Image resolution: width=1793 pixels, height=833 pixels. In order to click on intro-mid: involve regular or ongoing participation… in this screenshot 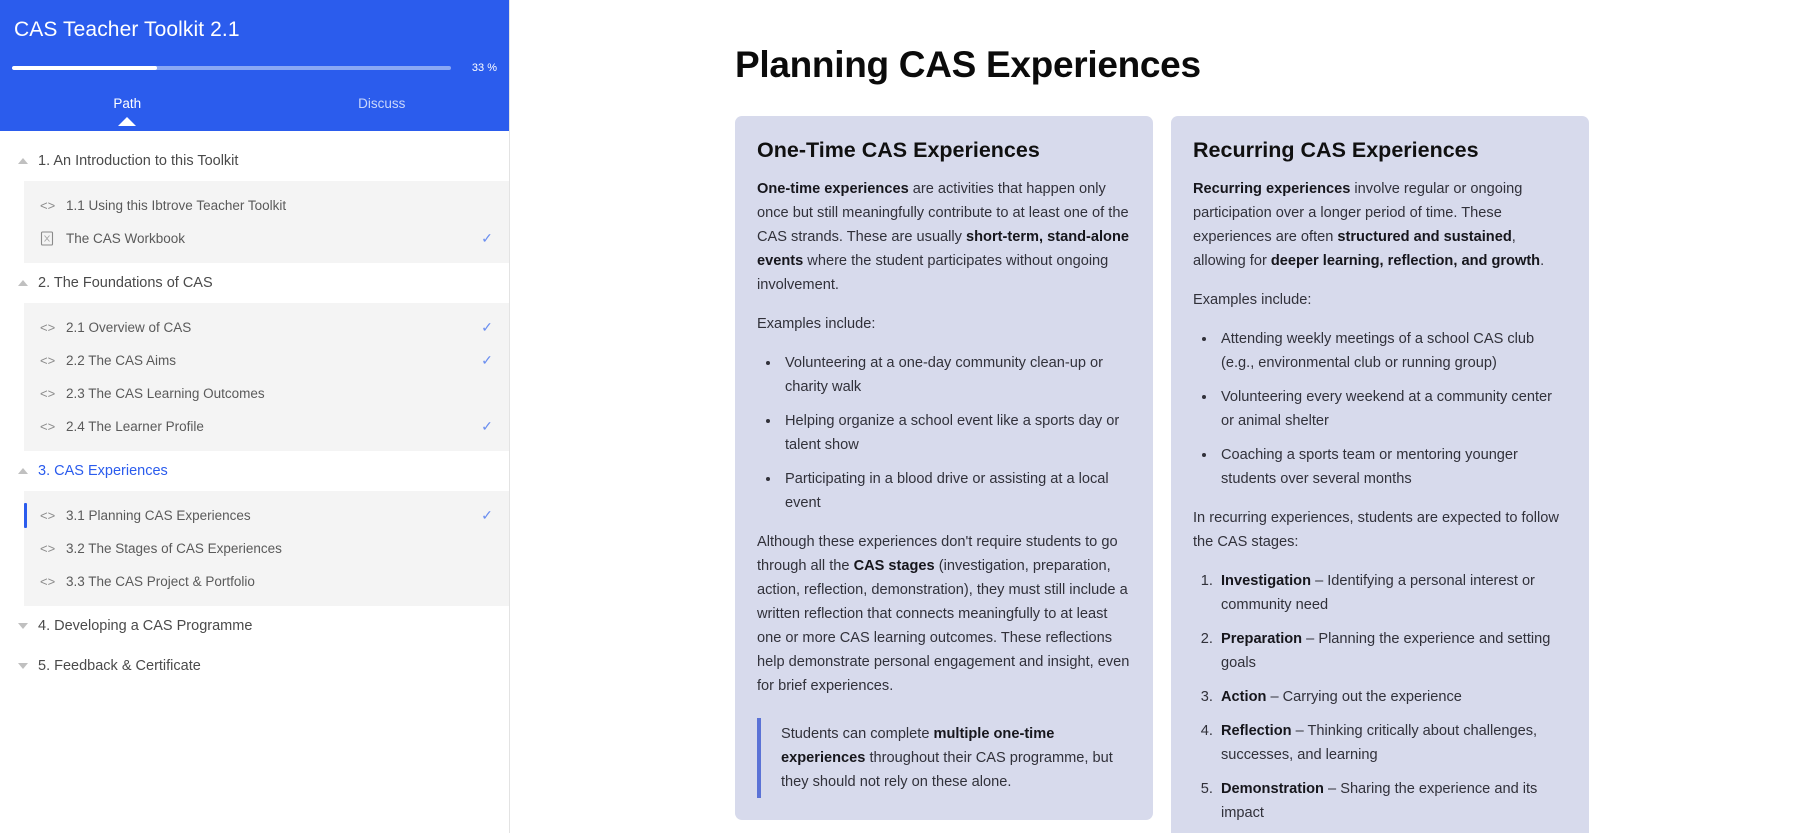, I will do `click(1358, 213)`.